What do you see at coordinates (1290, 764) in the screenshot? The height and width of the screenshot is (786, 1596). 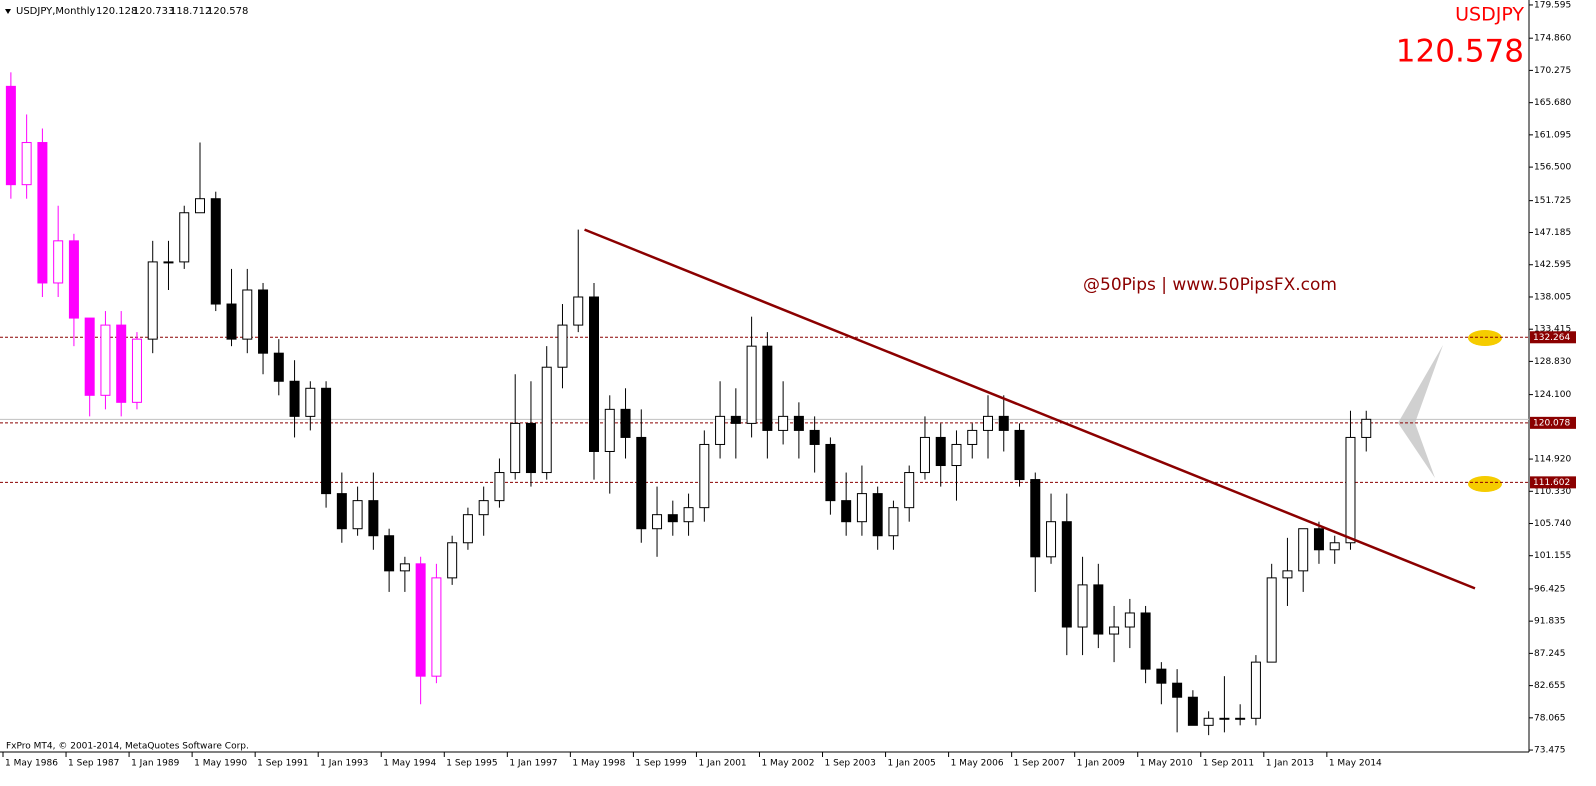 I see `x-tick-label: 1 Jan 2013` at bounding box center [1290, 764].